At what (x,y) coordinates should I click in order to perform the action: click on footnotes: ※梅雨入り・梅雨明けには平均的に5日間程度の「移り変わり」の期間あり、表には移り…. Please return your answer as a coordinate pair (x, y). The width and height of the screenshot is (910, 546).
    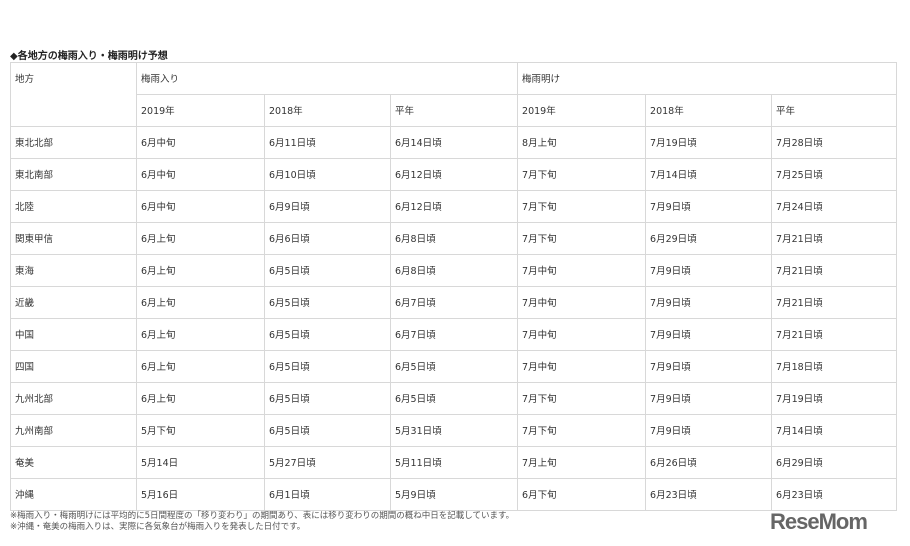
    Looking at the image, I should click on (262, 522).